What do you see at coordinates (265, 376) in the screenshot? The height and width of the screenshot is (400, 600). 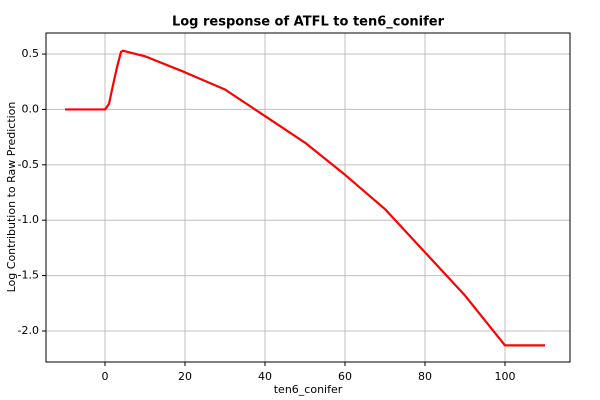 I see `x-tick-label: 40` at bounding box center [265, 376].